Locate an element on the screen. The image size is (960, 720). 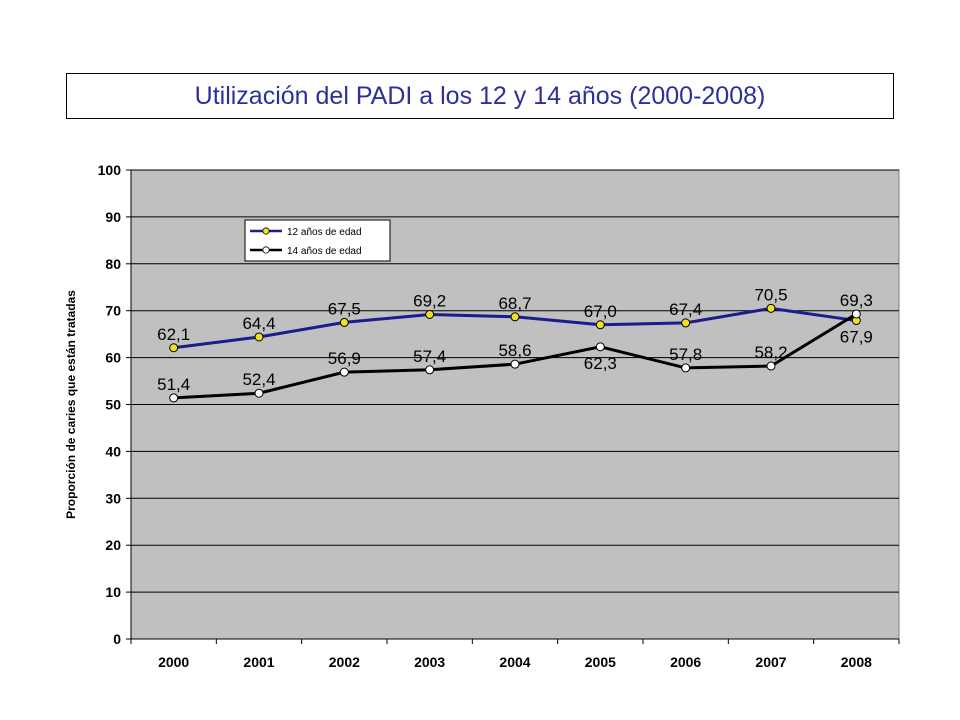
data-label: 69,3 is located at coordinates (856, 300).